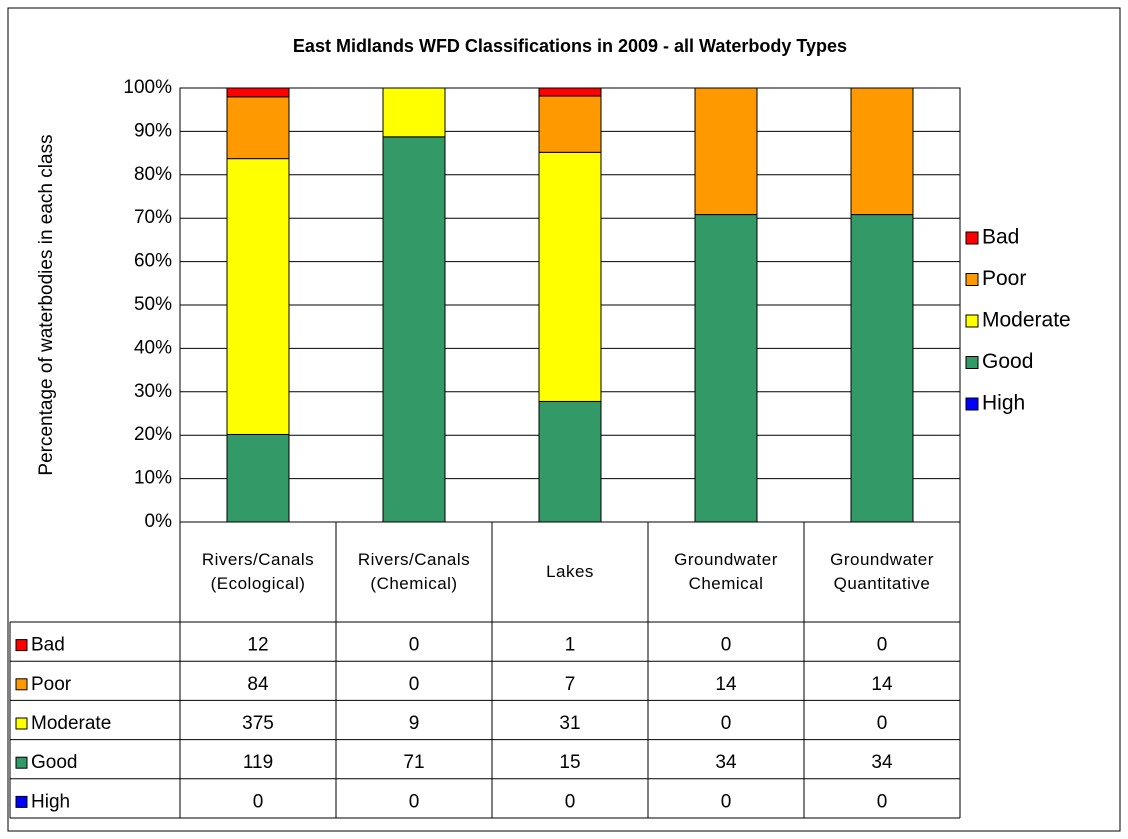  What do you see at coordinates (153, 130) in the screenshot?
I see `y-tick-label: 90%` at bounding box center [153, 130].